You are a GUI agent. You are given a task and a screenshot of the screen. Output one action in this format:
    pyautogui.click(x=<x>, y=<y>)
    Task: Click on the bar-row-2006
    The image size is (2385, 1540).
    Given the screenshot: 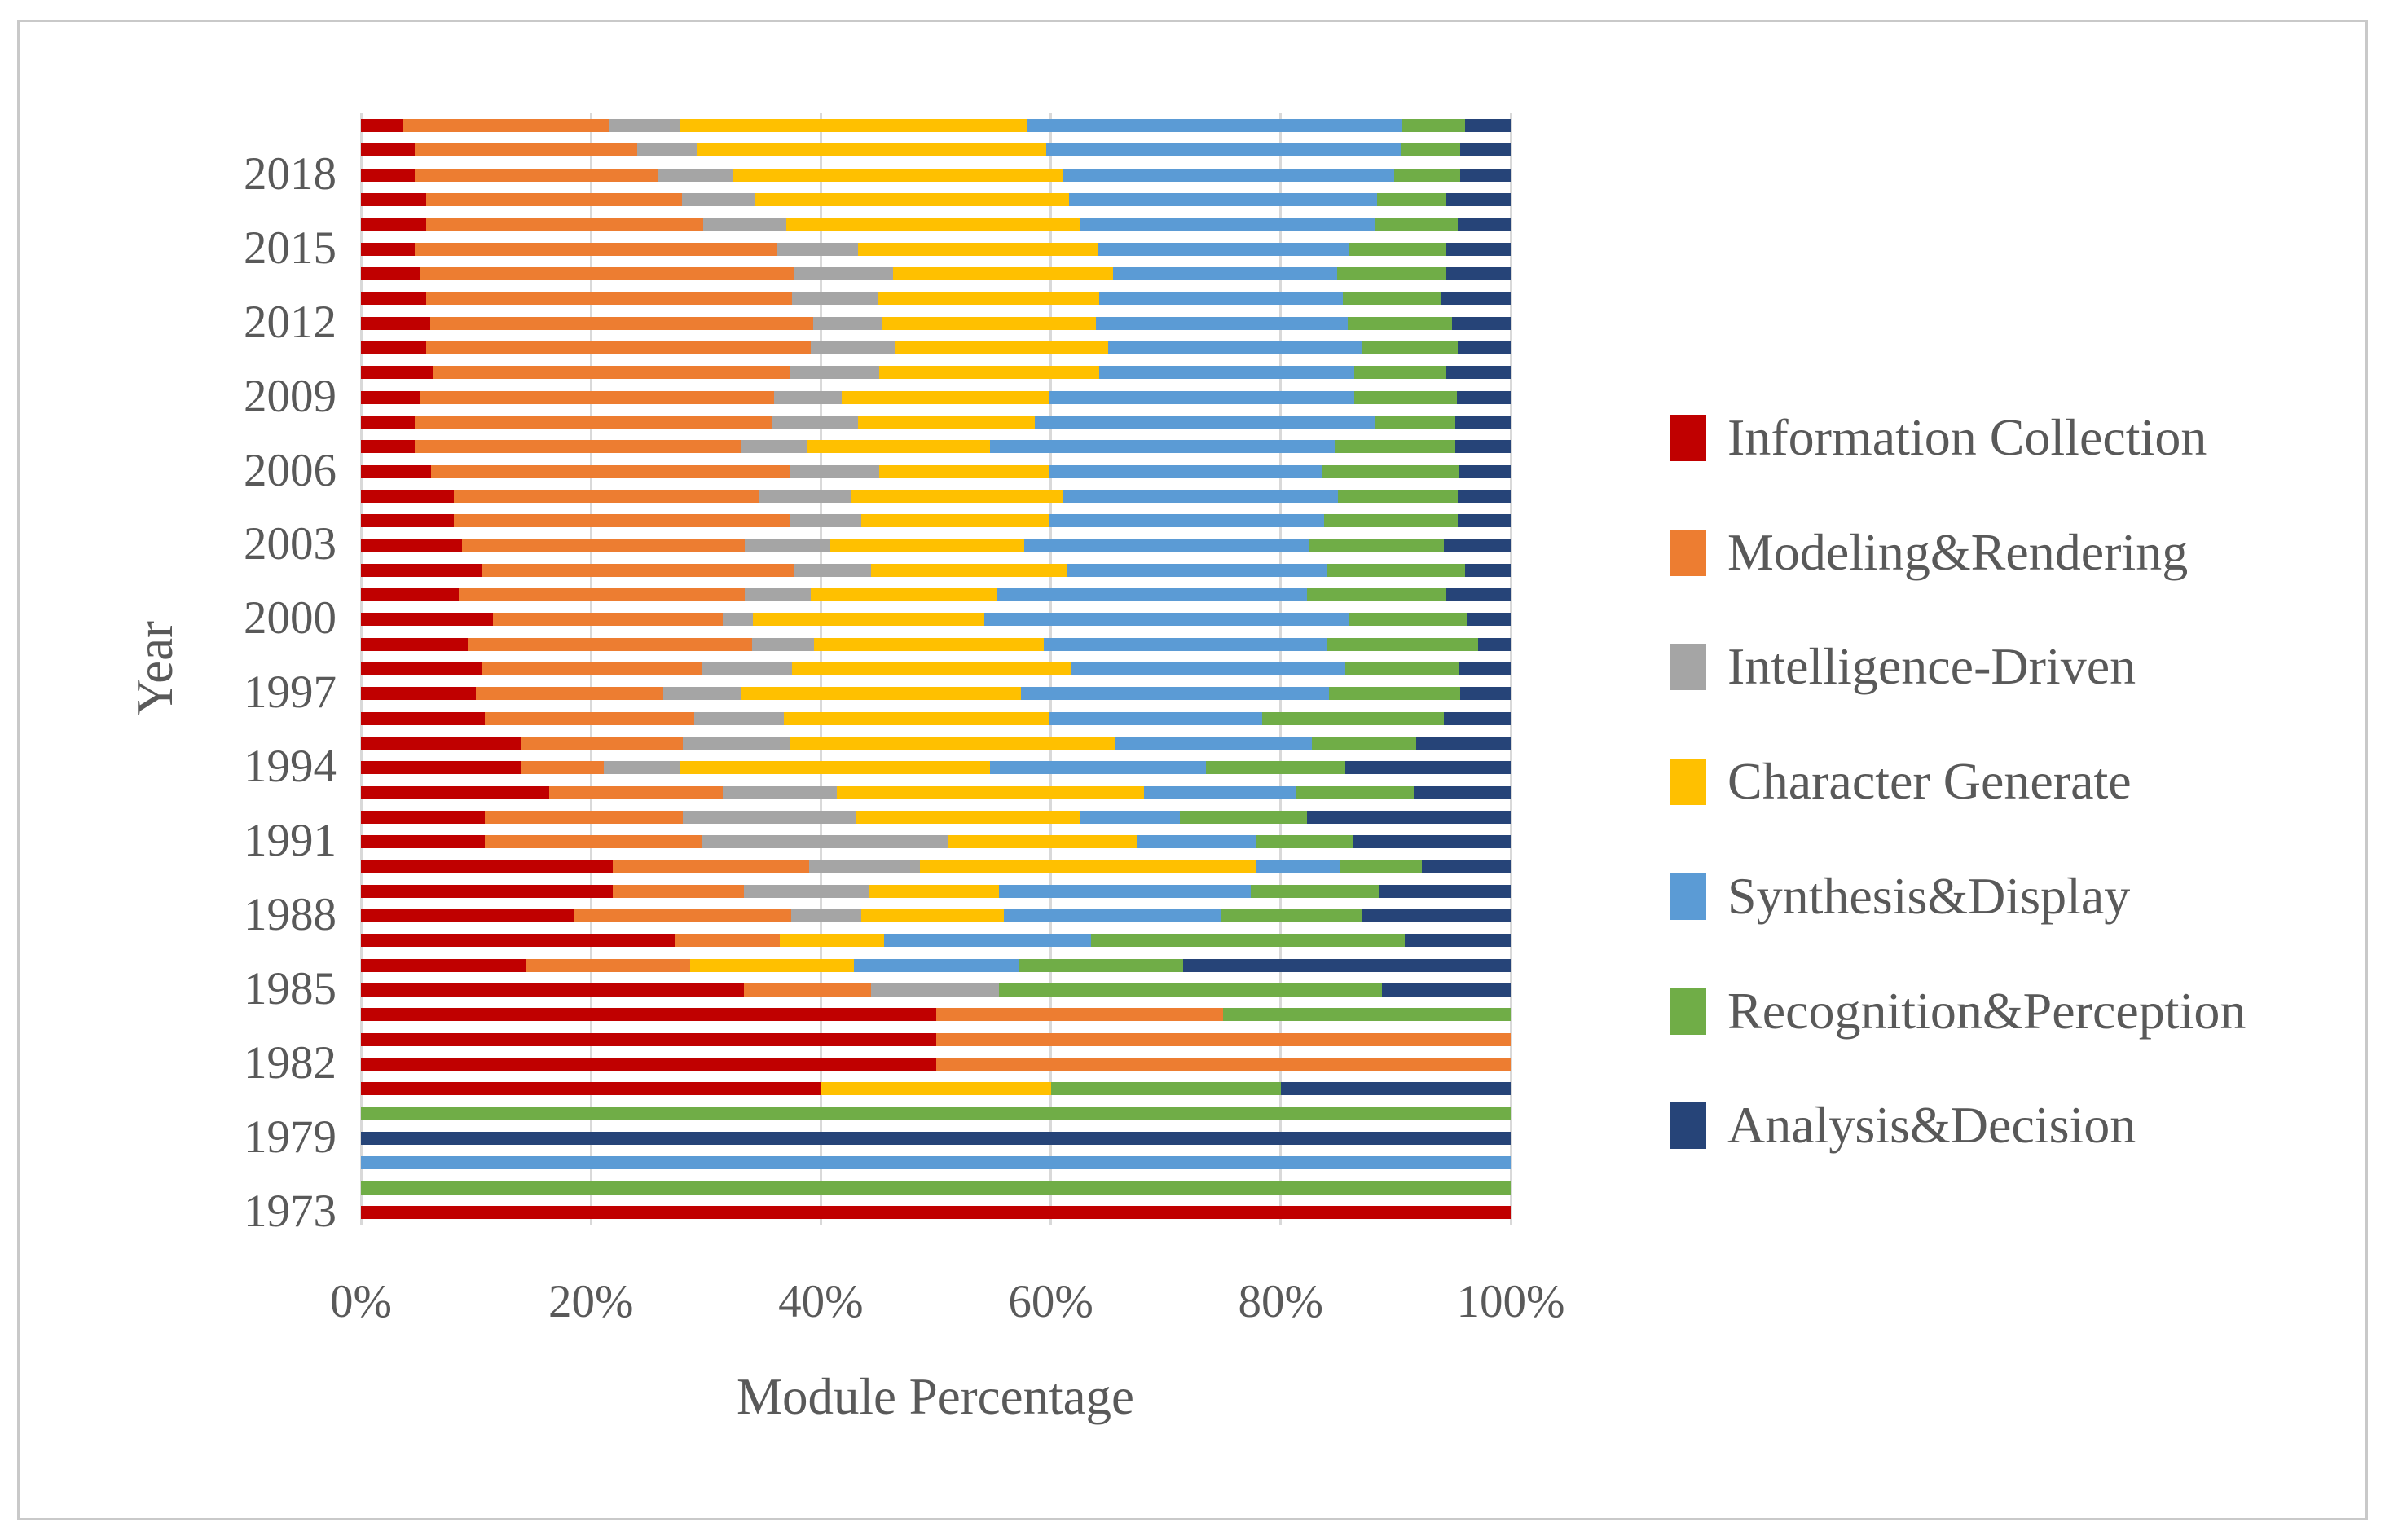 What is the action you would take?
    pyautogui.click(x=936, y=471)
    